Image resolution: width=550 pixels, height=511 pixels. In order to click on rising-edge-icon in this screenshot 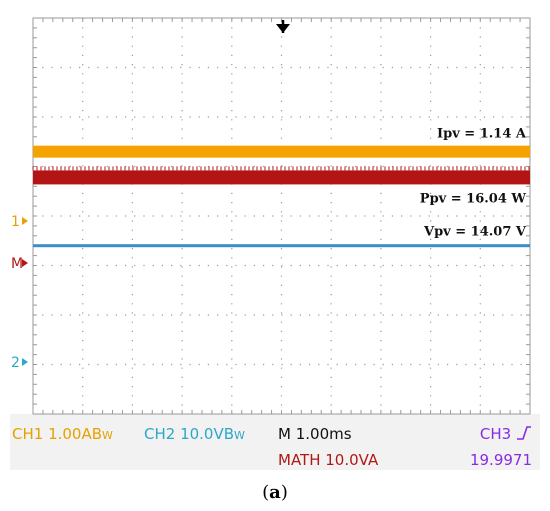, I will do `click(524, 433)`.